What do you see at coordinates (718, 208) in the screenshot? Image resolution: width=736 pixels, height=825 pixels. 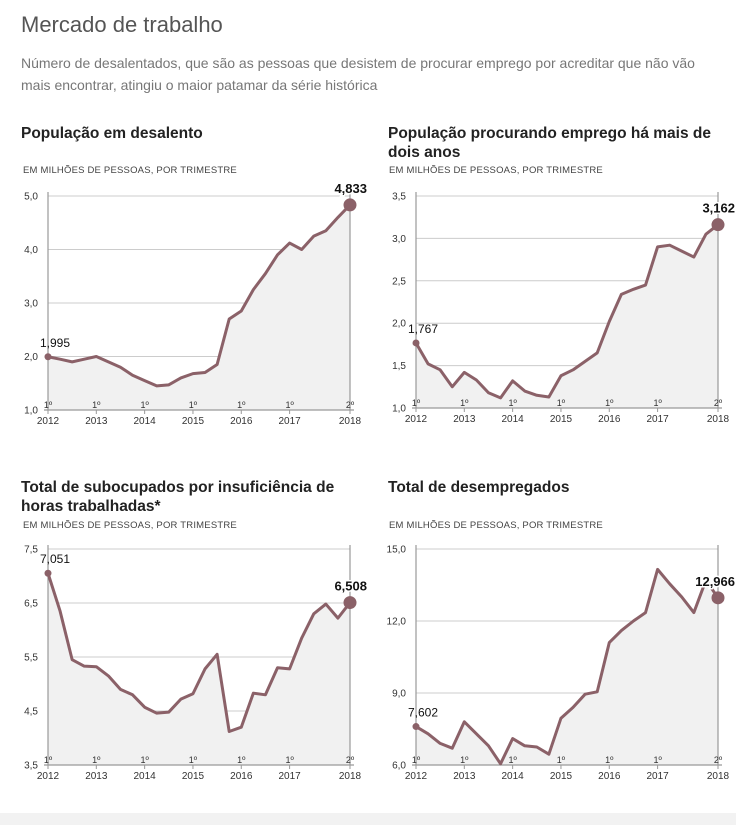 I see `end-value-label: 3,162` at bounding box center [718, 208].